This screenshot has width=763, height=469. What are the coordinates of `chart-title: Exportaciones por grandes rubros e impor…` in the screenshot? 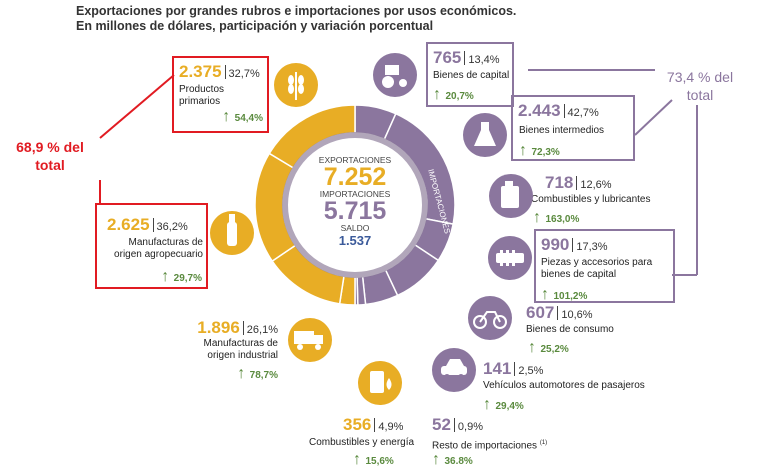 It's located at (296, 19).